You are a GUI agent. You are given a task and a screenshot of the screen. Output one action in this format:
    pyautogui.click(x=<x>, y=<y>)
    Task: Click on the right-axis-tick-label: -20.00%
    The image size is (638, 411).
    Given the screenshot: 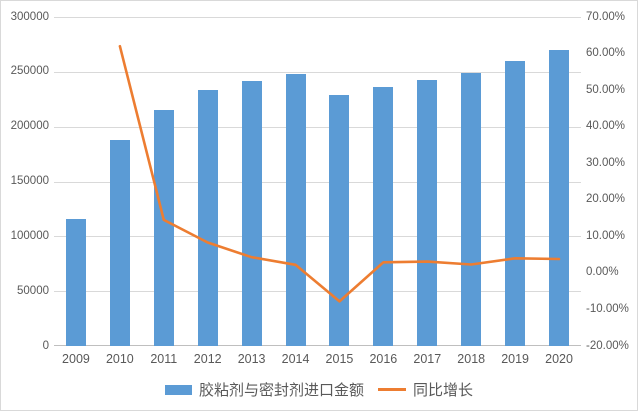 What is the action you would take?
    pyautogui.click(x=607, y=345)
    